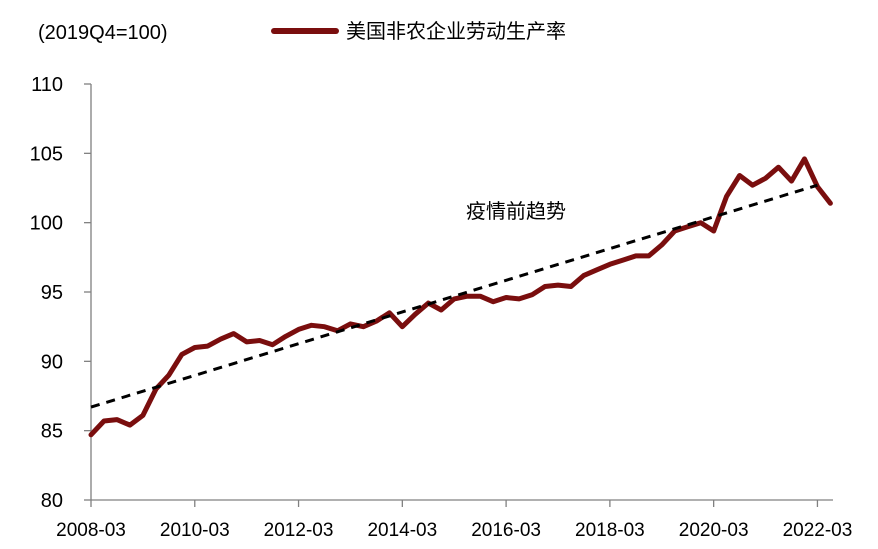 The height and width of the screenshot is (549, 878). I want to click on x-tick-label: 2010-03, so click(195, 530).